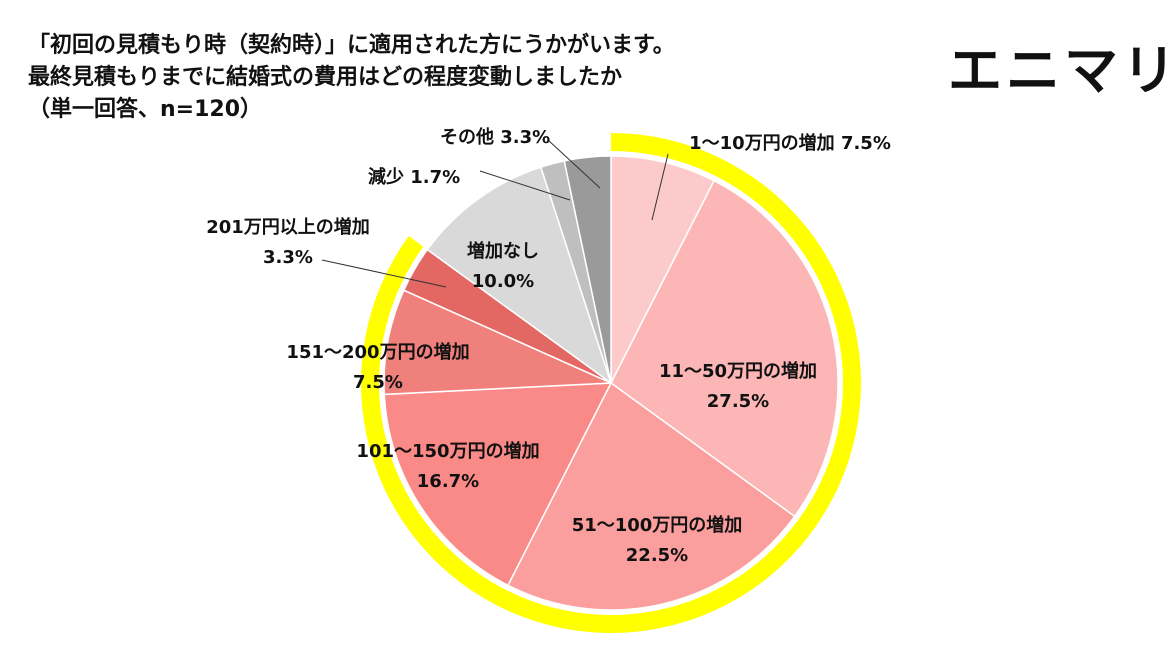  Describe the element at coordinates (351, 45) in the screenshot. I see `chart-title-line-1: 「初回の見積もり時（契約時）」に適用された方にうかがいます。` at that location.